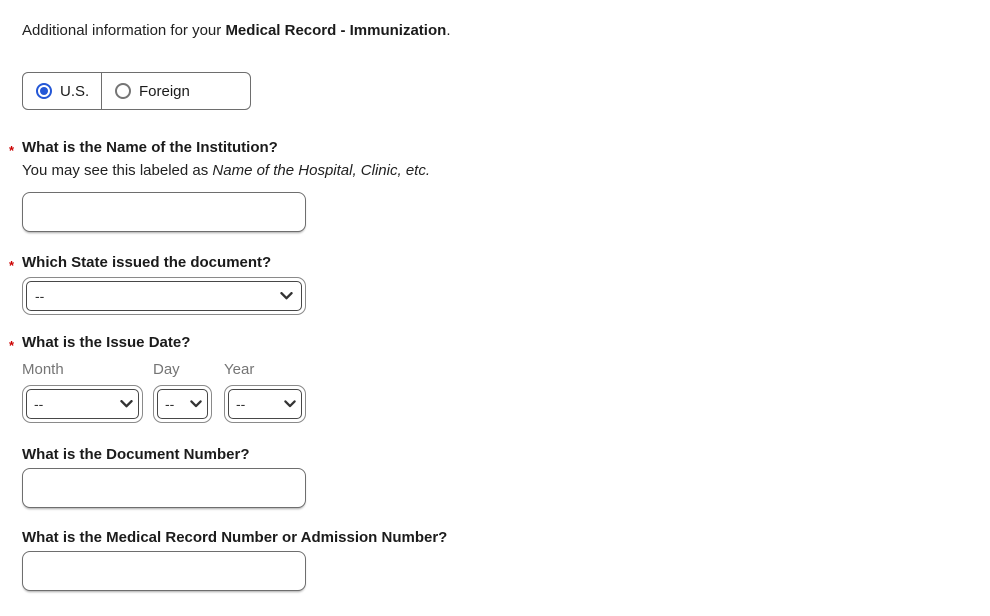  Describe the element at coordinates (164, 212) in the screenshot. I see `institution-name-input` at that location.